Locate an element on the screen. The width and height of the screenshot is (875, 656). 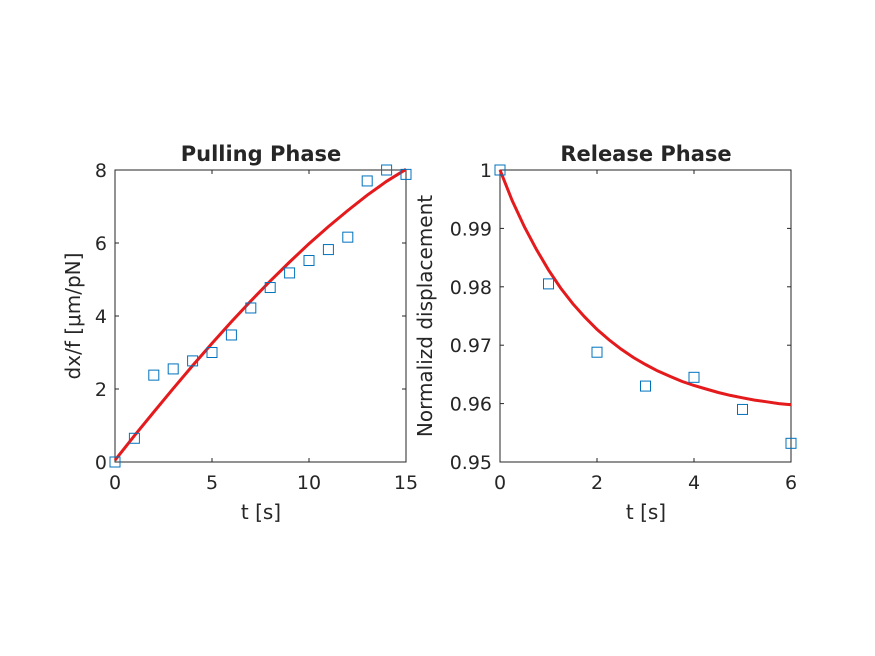
release-phase-fit-line is located at coordinates (645, 288).